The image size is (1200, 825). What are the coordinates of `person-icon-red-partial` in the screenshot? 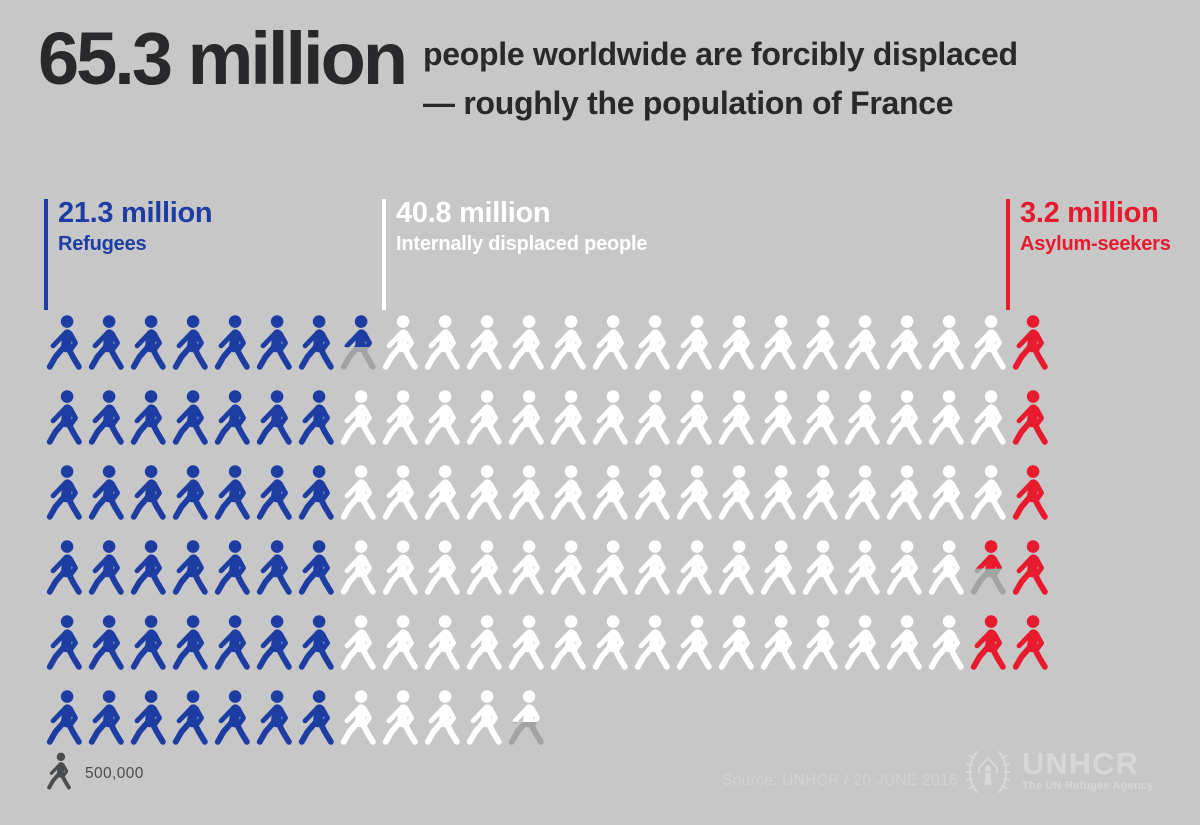 It's located at (990, 567).